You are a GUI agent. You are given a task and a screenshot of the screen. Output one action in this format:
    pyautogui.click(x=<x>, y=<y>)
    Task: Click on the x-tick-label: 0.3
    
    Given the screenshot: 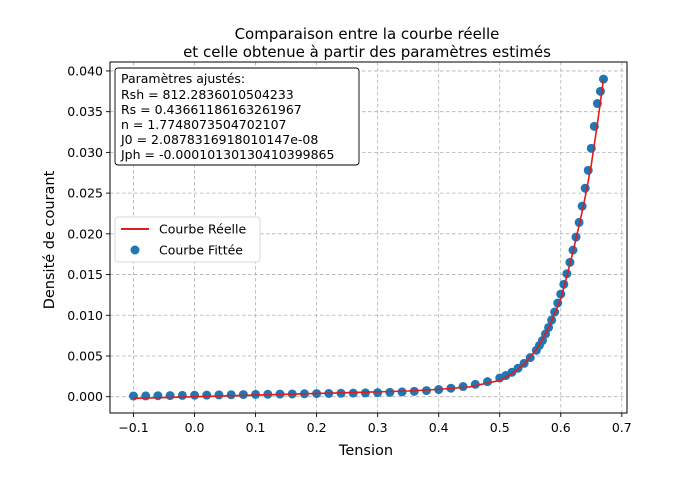 What is the action you would take?
    pyautogui.click(x=378, y=427)
    